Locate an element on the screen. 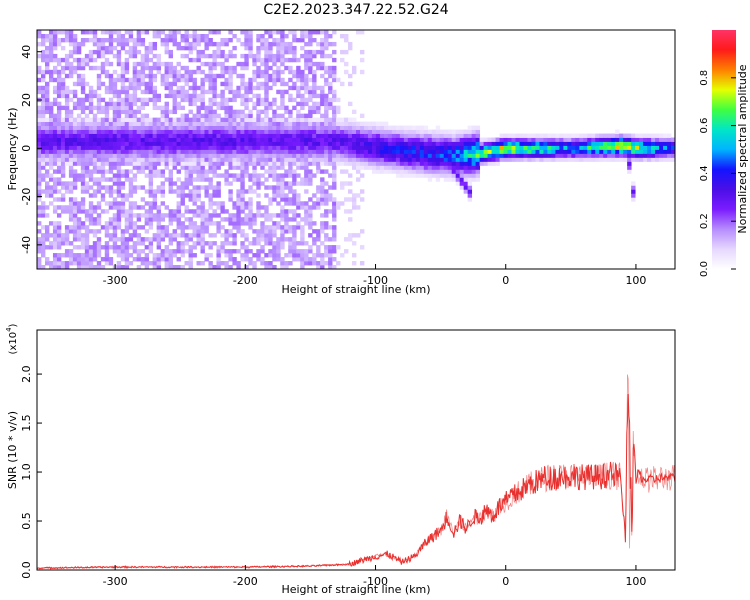  snr-x-label: Height of straight line (km) is located at coordinates (355, 589).